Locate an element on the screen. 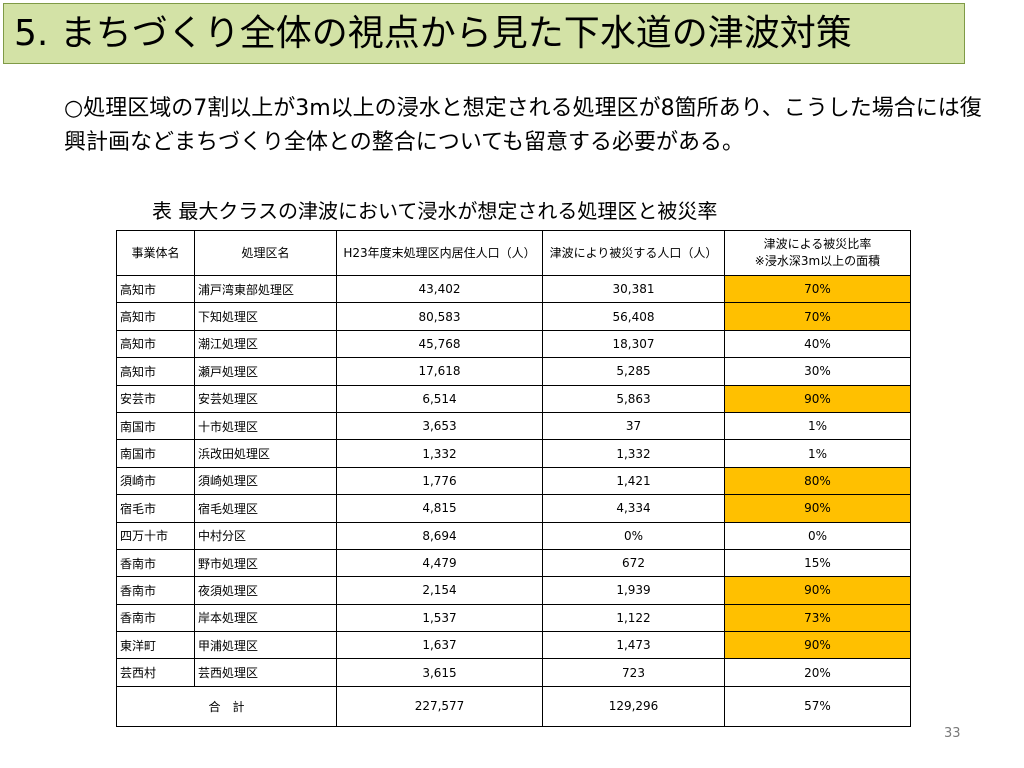 The image size is (1024, 768). table-row: 高知市 下知処理区 80,583 56,408 70% is located at coordinates (513, 316).